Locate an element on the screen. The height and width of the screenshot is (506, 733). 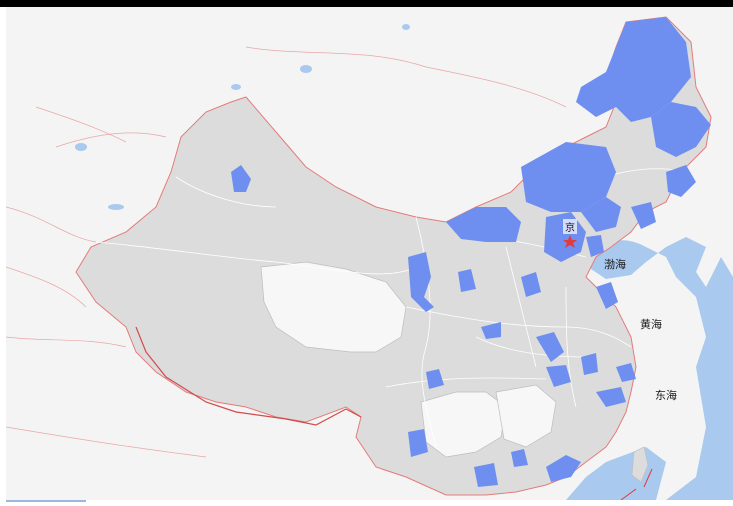
highlight-anhui is located at coordinates (589, 364).